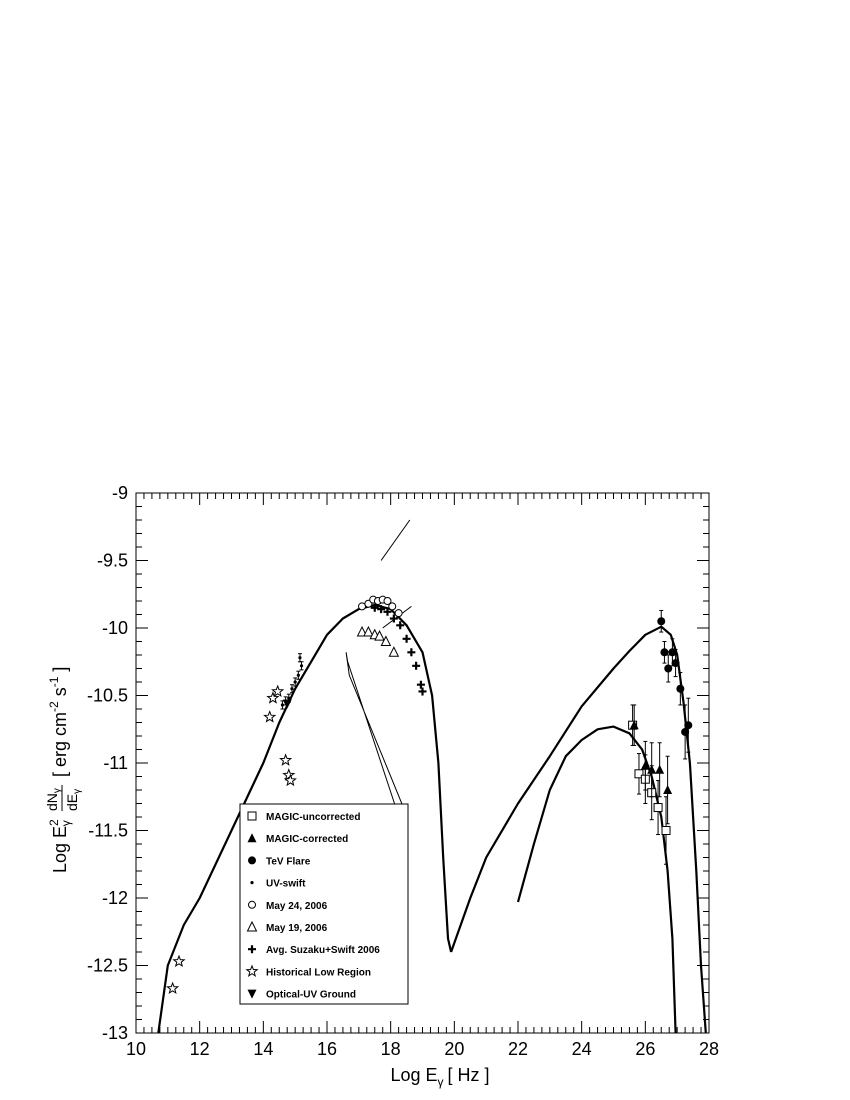 The height and width of the screenshot is (1100, 850). Describe the element at coordinates (378, 675) in the screenshot. I see `butterfly-segments` at that location.